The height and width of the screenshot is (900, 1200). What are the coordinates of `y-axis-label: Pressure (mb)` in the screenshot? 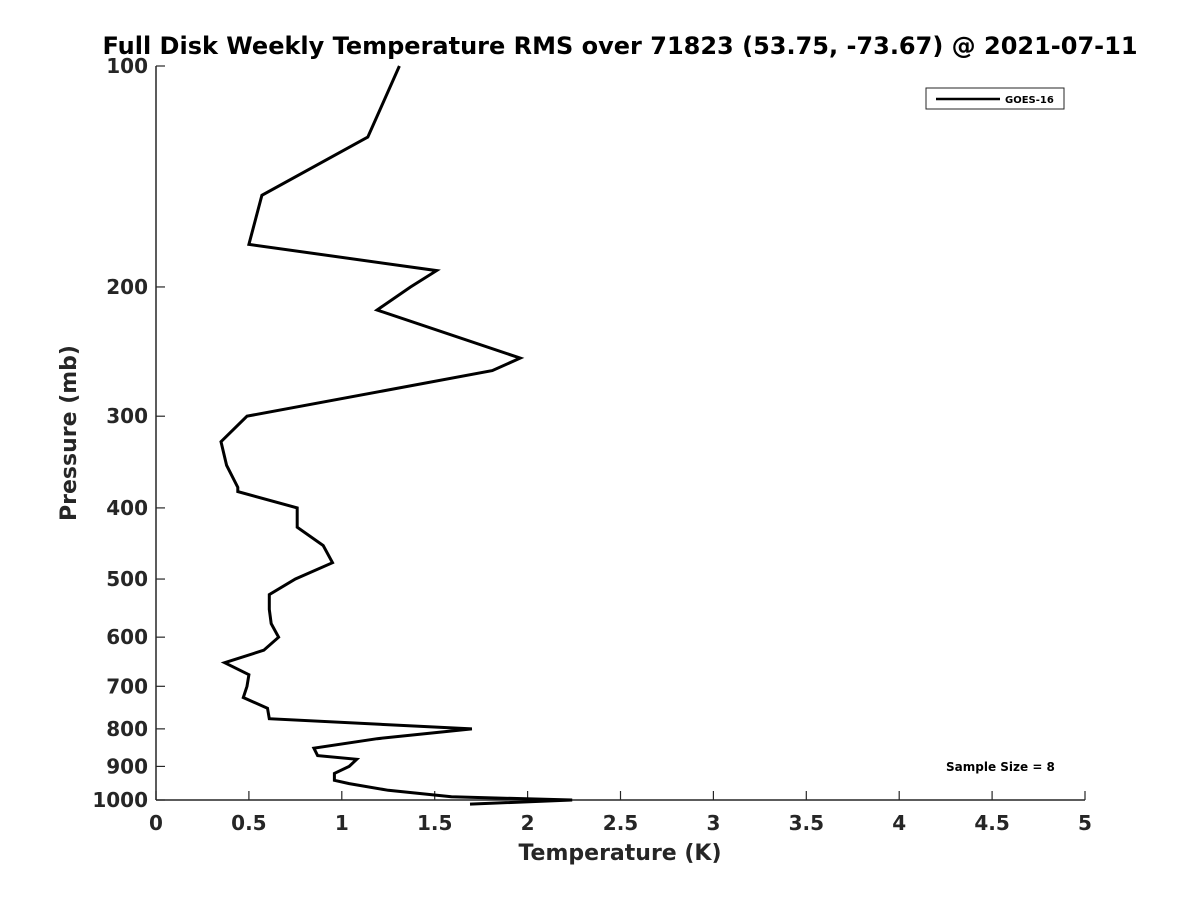 It's located at (69, 433).